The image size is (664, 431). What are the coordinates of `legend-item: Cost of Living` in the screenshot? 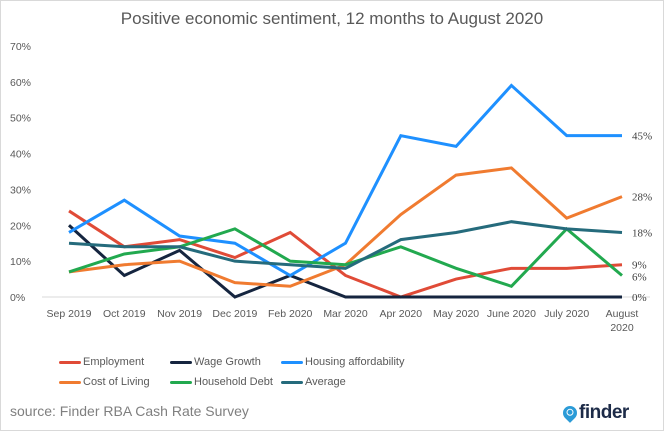 It's located at (104, 382).